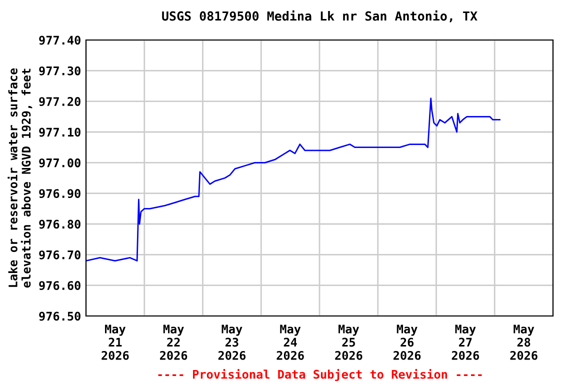  What do you see at coordinates (348, 342) in the screenshot?
I see `x-tick-label: May 25 2026` at bounding box center [348, 342].